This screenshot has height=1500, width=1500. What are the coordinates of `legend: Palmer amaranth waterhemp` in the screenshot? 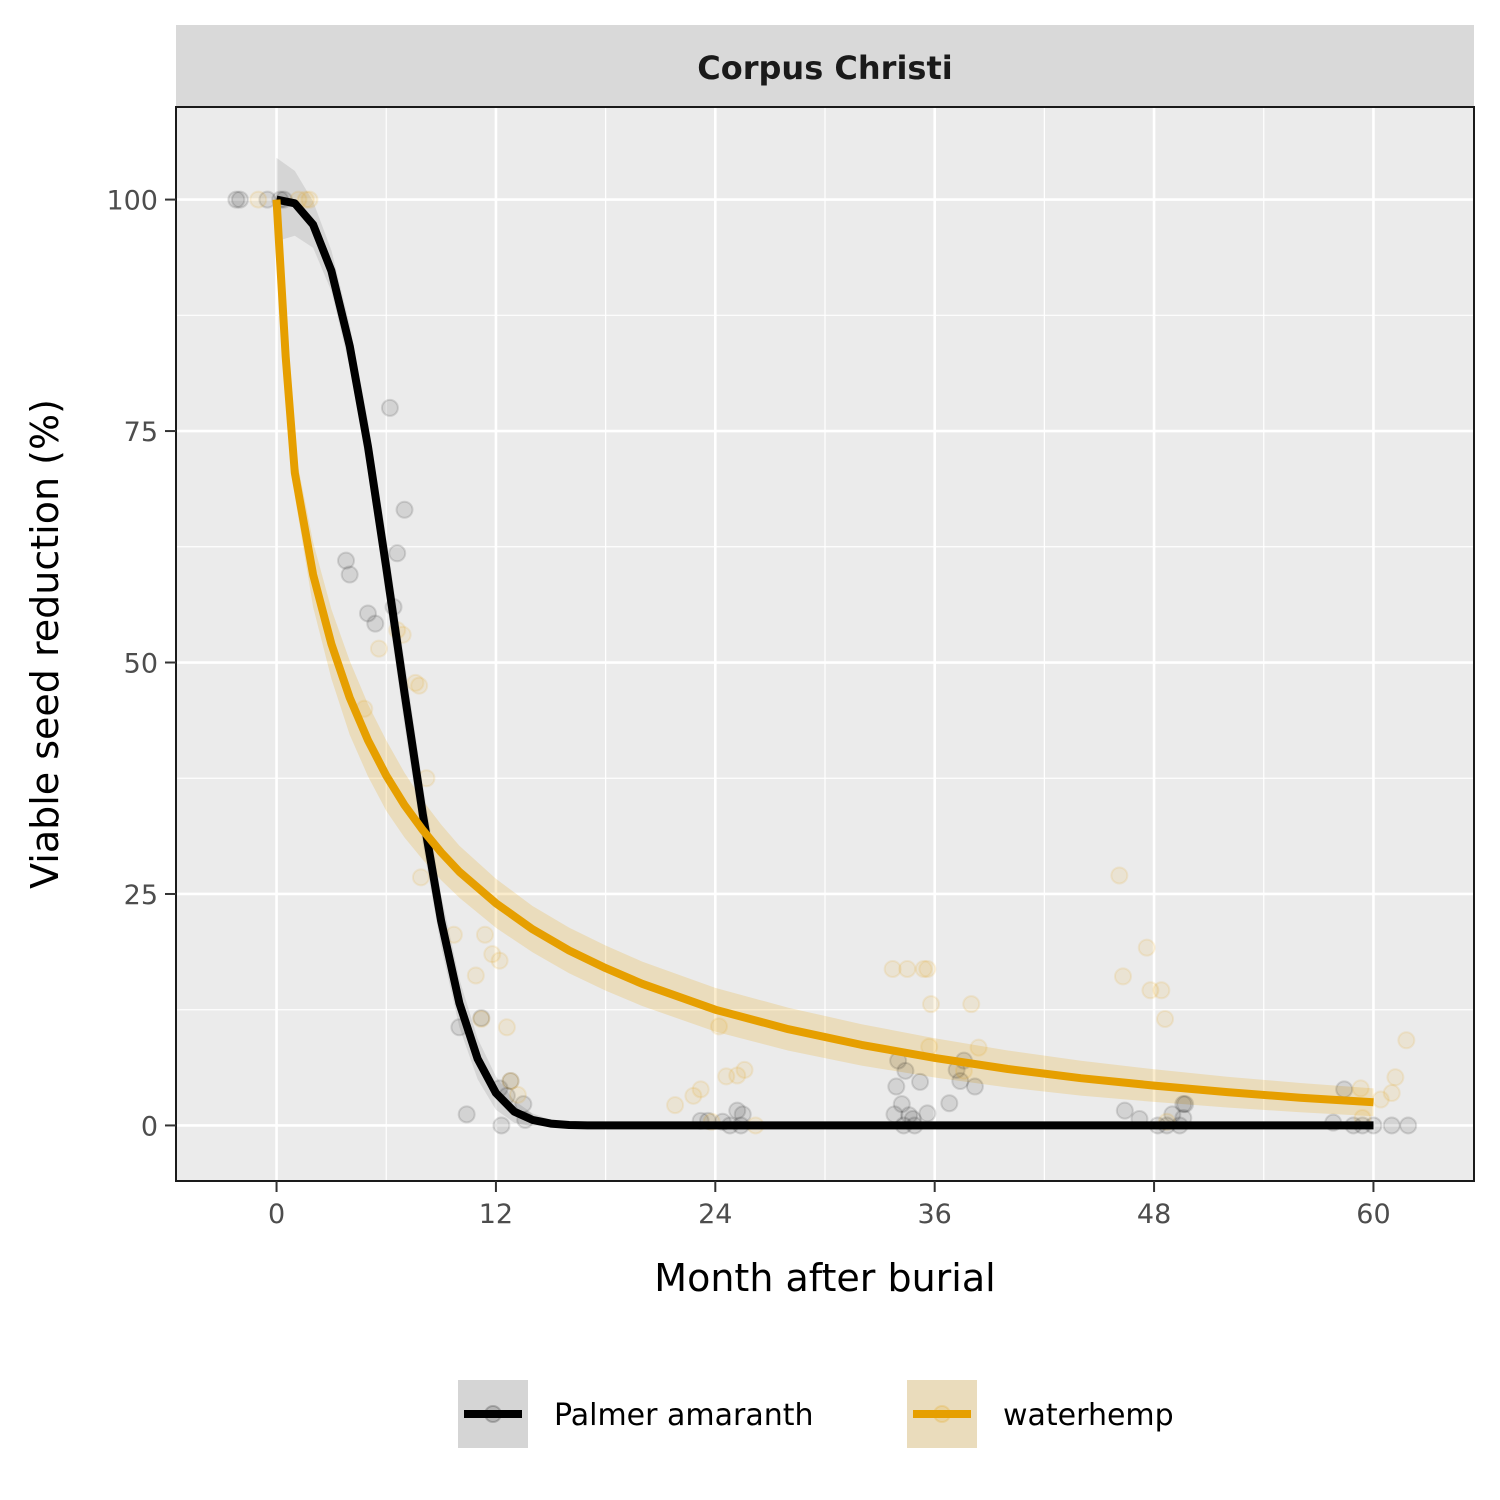 It's located at (816, 1414).